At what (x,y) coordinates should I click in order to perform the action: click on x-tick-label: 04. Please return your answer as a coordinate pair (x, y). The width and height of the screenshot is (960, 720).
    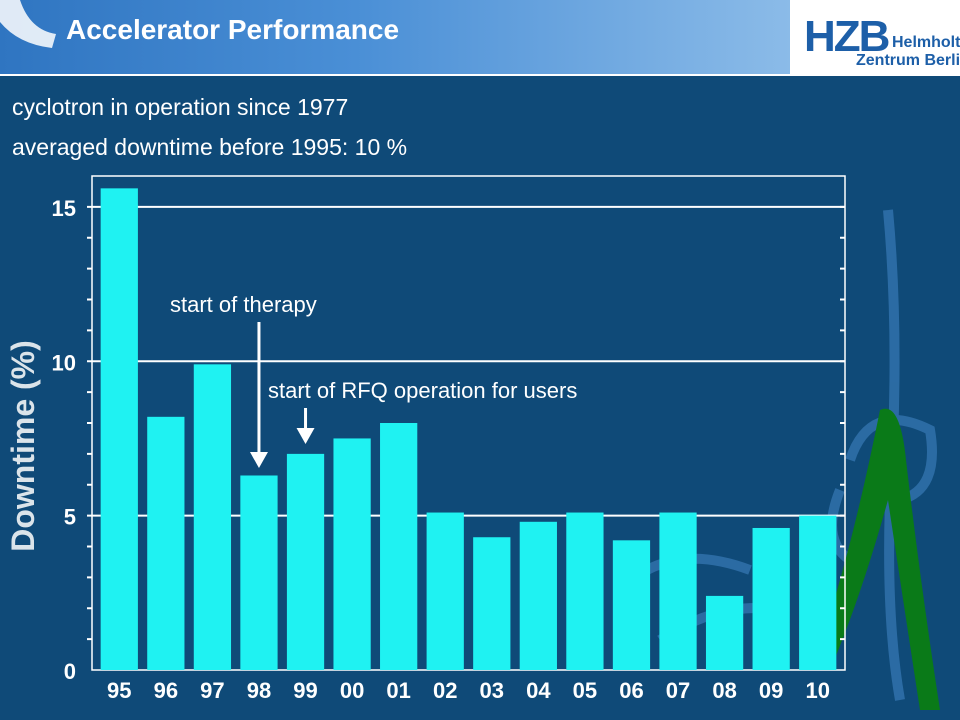
    Looking at the image, I should click on (538, 690).